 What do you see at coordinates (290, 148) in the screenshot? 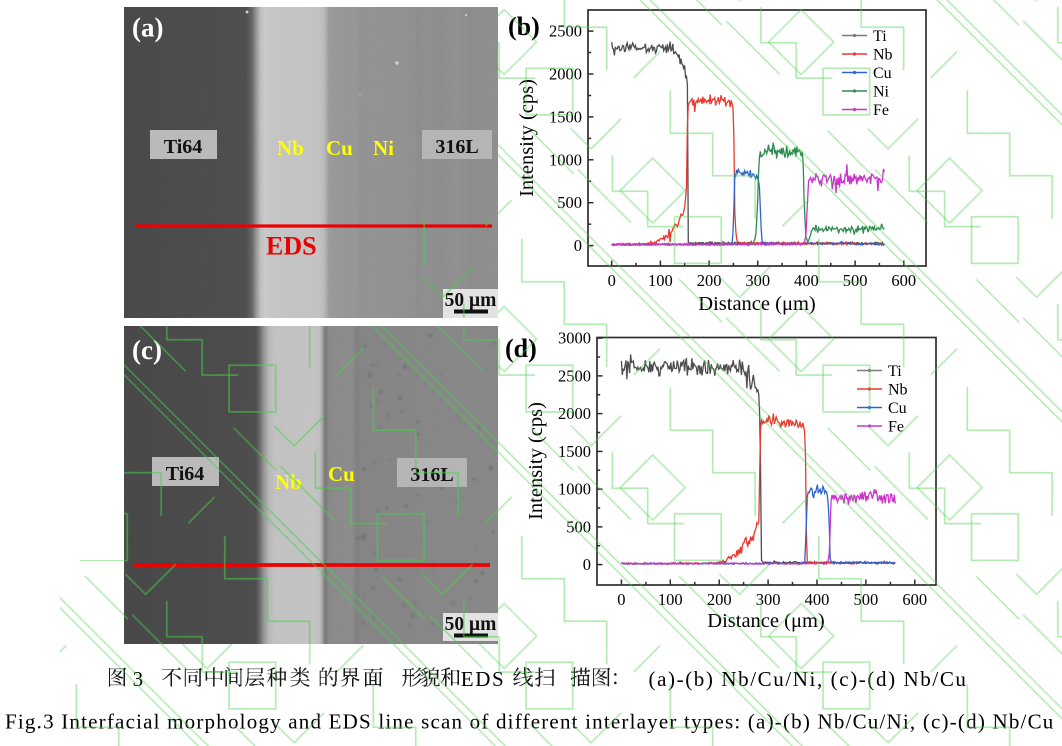
I see `svg-text: Nb` at bounding box center [290, 148].